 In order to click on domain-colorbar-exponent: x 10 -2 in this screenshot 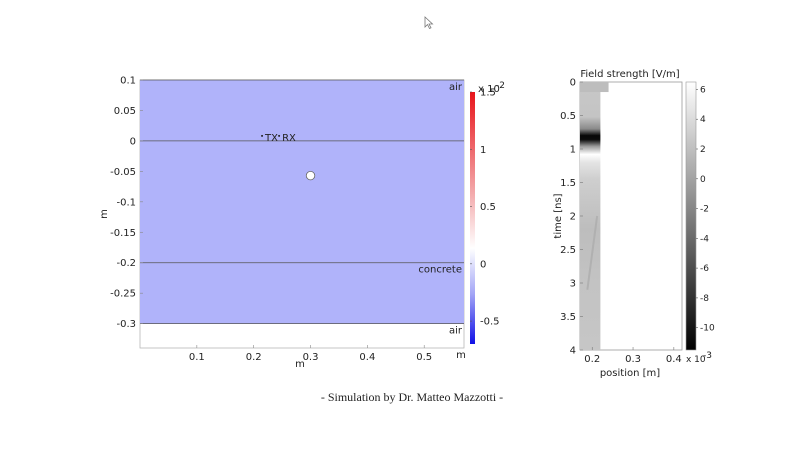, I will do `click(491, 88)`.